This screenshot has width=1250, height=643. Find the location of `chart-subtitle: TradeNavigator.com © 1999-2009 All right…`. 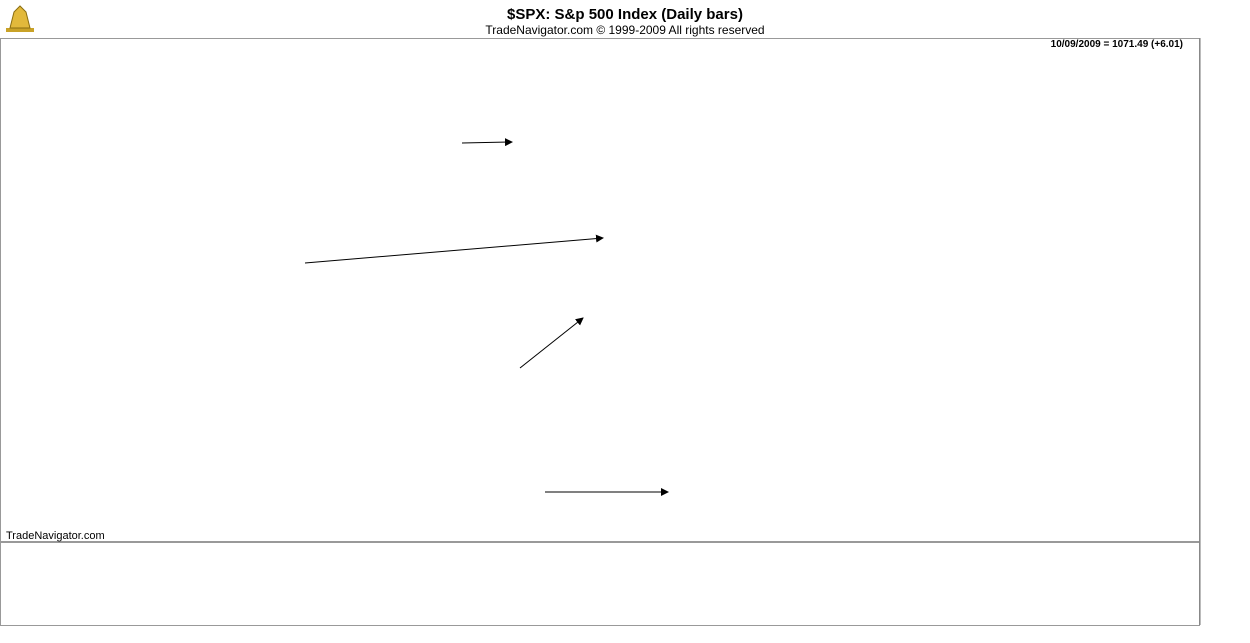

chart-subtitle: TradeNavigator.com © 1999-2009 All right… is located at coordinates (624, 30).